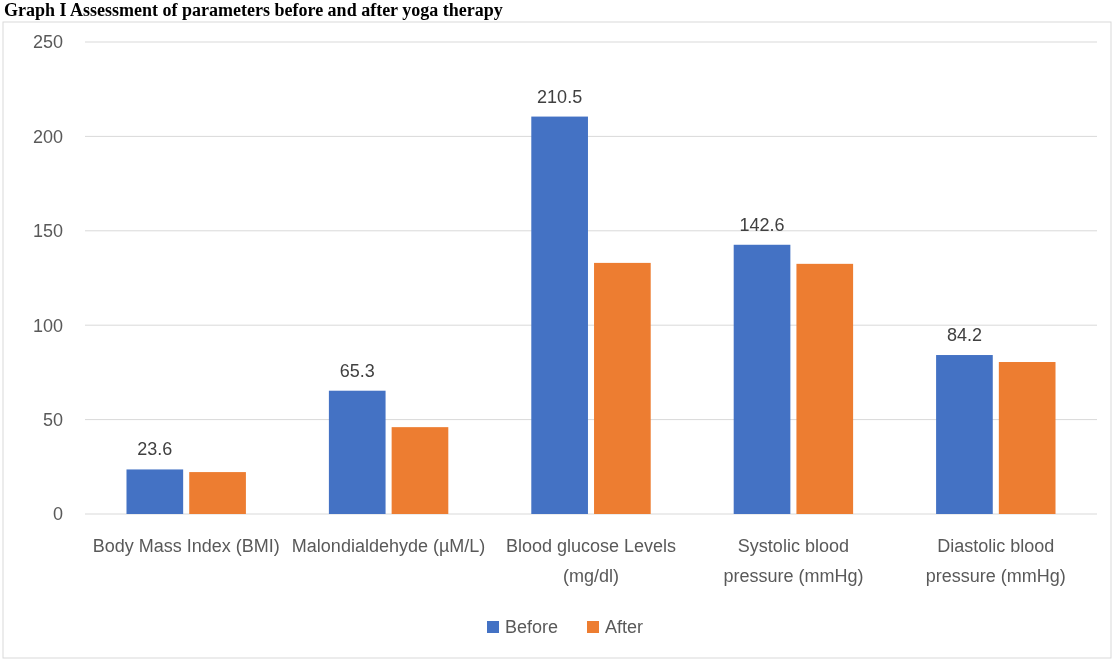 The width and height of the screenshot is (1114, 660). What do you see at coordinates (995, 561) in the screenshot?
I see `x-tick-label: Diastolic blood pressure (mmHg)` at bounding box center [995, 561].